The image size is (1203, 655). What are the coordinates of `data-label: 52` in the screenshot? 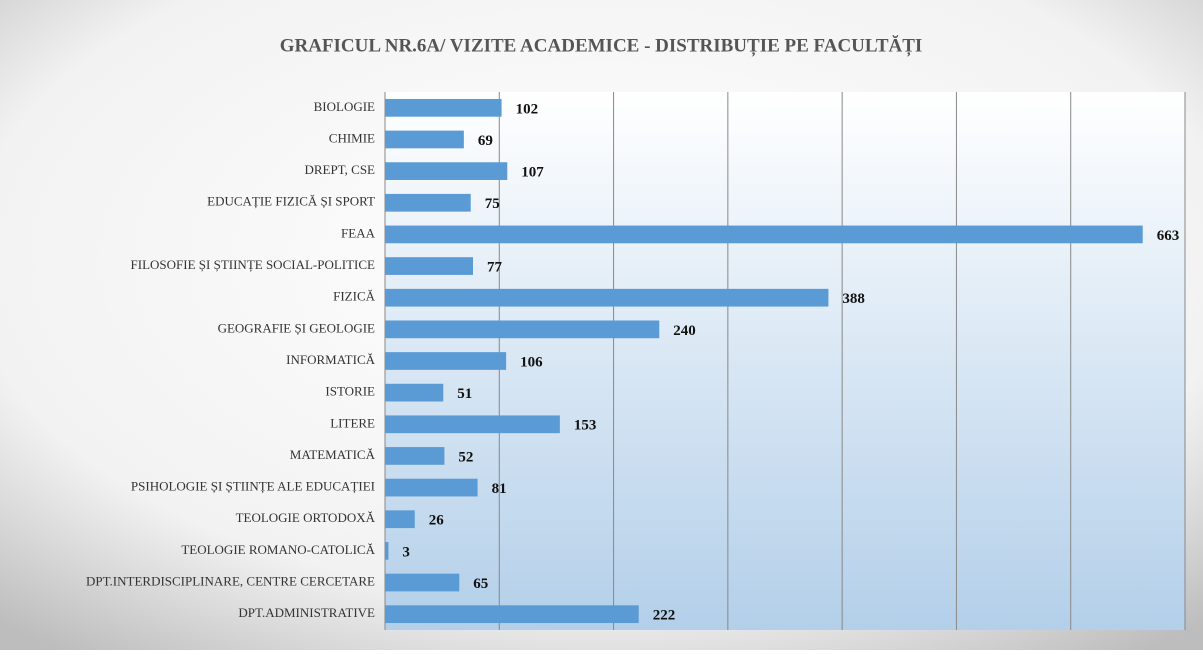 It's located at (465, 457).